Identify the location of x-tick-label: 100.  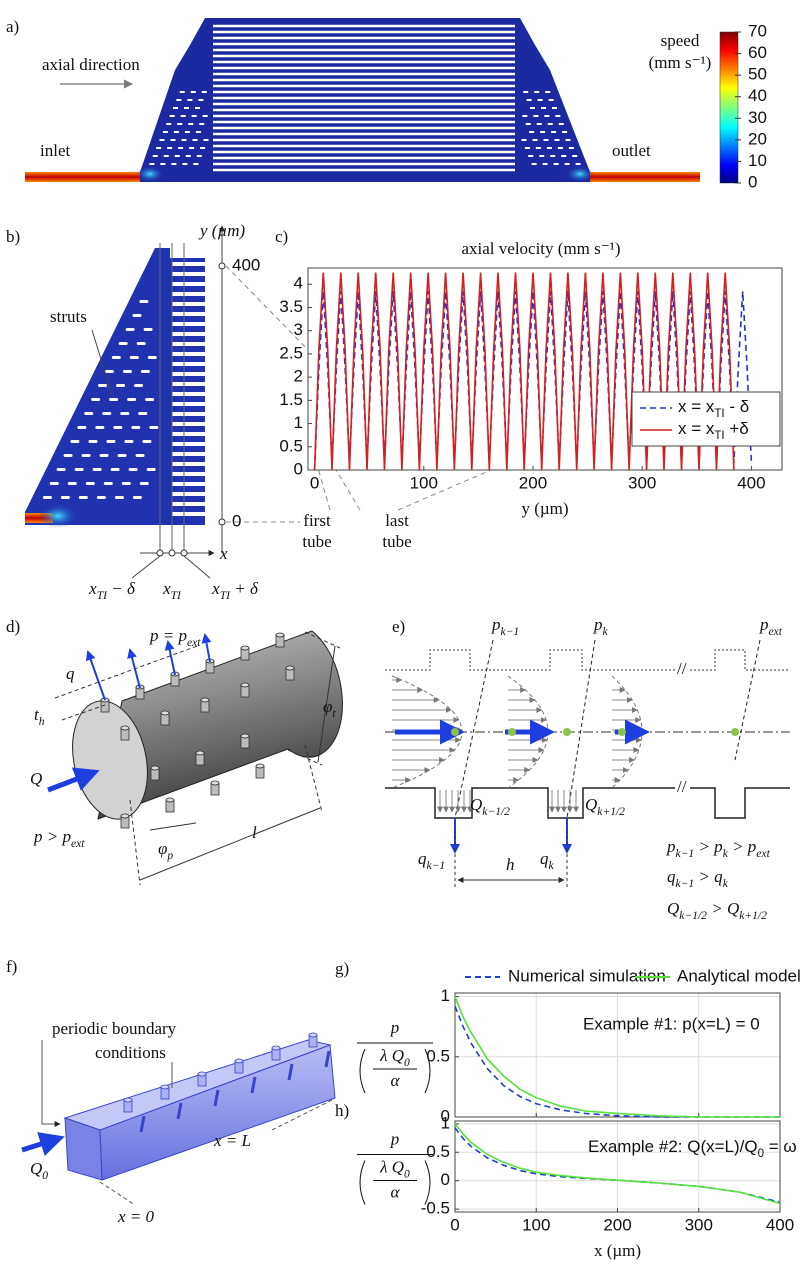
(536, 1224).